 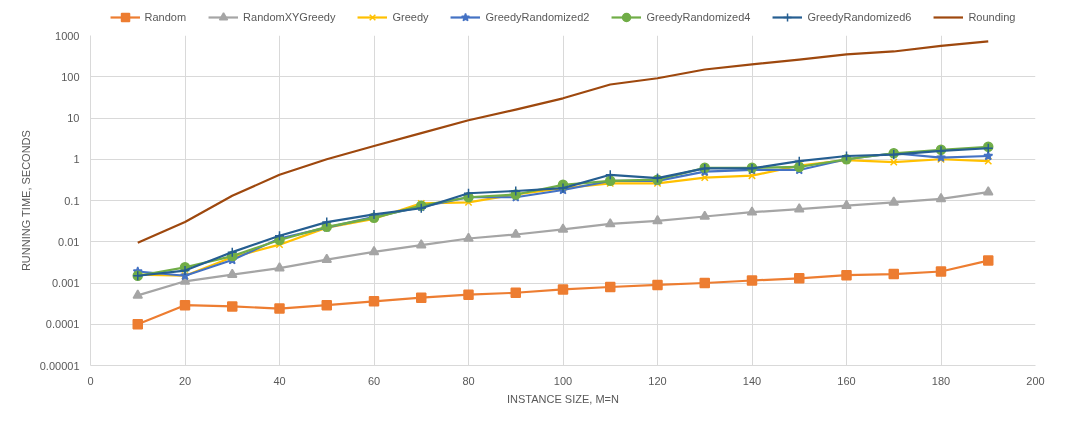 I want to click on legend-label: GreedyRandomized4, so click(x=698, y=17).